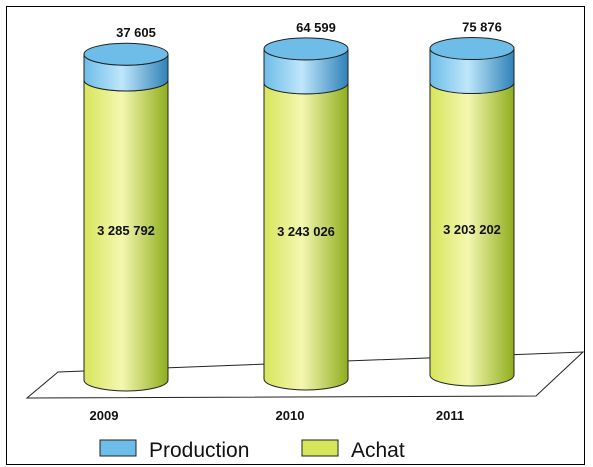 Image resolution: width=593 pixels, height=467 pixels. I want to click on category-label-2011: 2011, so click(450, 415).